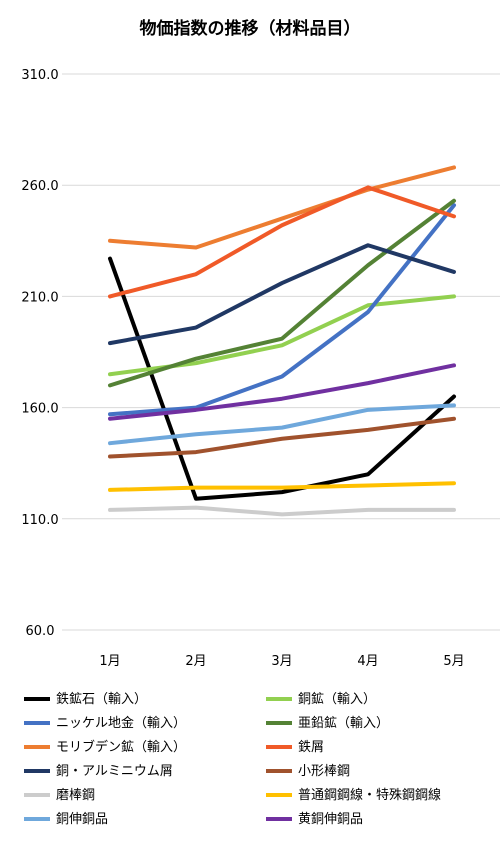  What do you see at coordinates (311, 747) in the screenshot?
I see `legend-label: 鉄屑` at bounding box center [311, 747].